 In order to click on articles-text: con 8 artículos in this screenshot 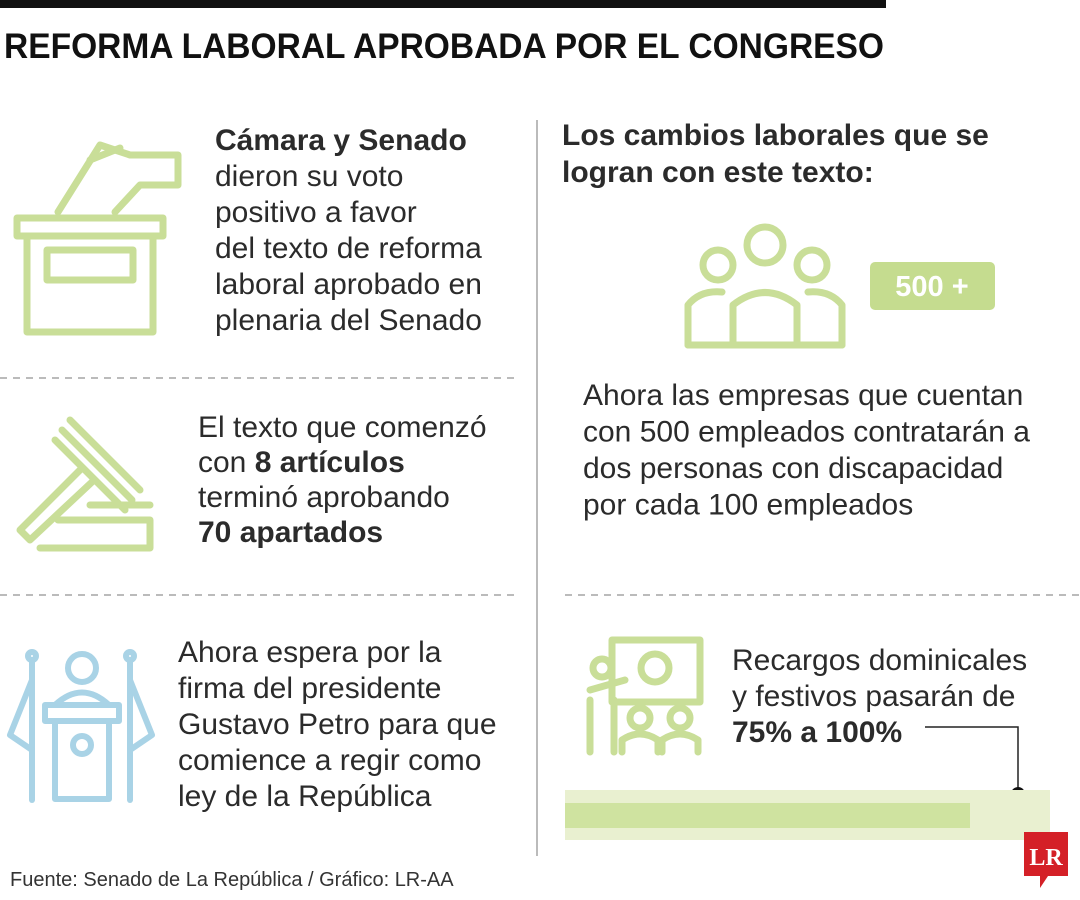, I will do `click(301, 462)`.